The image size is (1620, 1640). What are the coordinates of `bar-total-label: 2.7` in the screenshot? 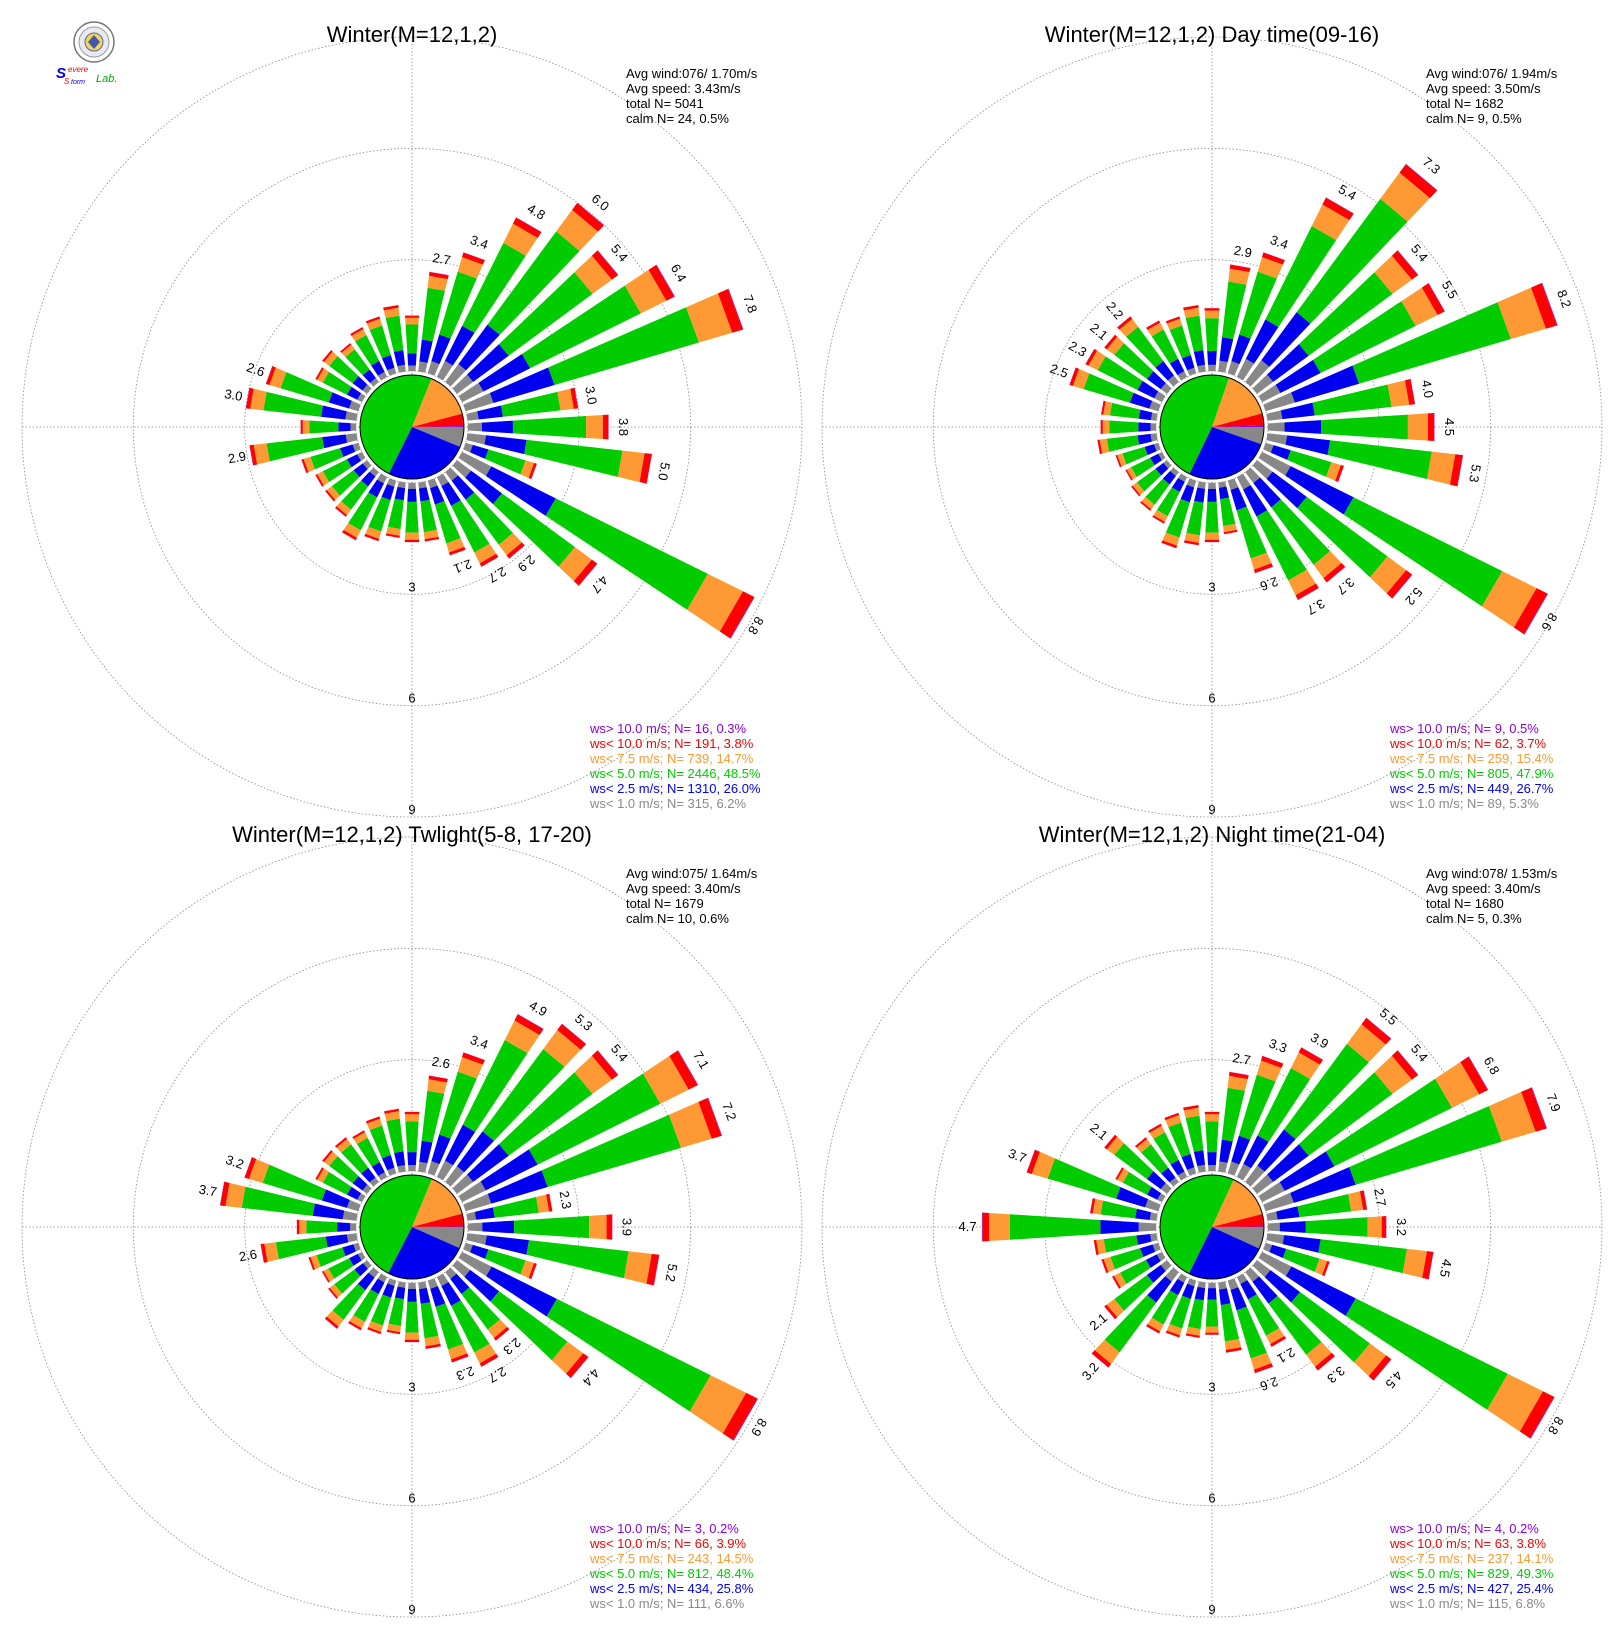 It's located at (1380, 1197).